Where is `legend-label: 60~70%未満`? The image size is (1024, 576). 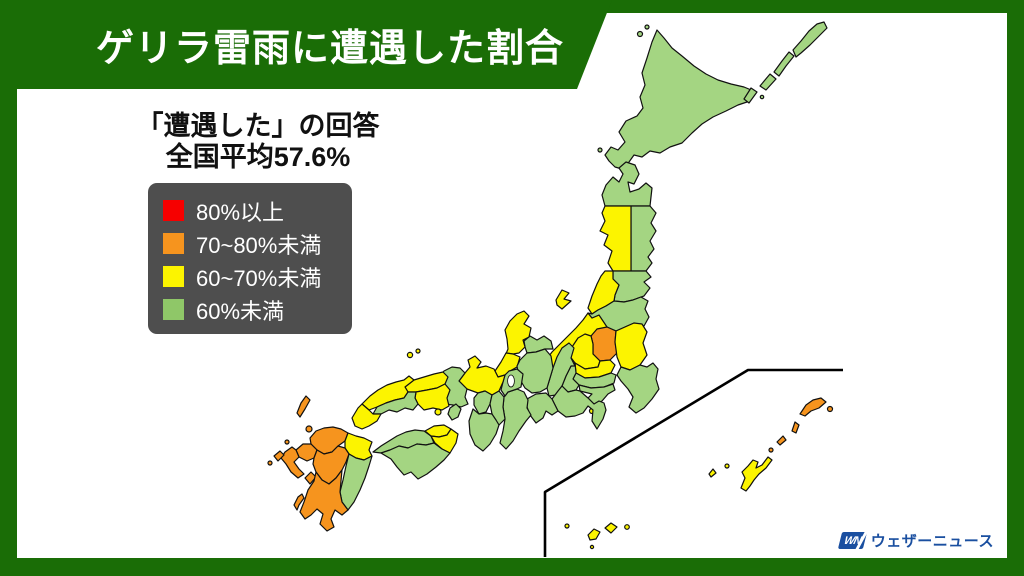 legend-label: 60~70%未満 is located at coordinates (259, 278).